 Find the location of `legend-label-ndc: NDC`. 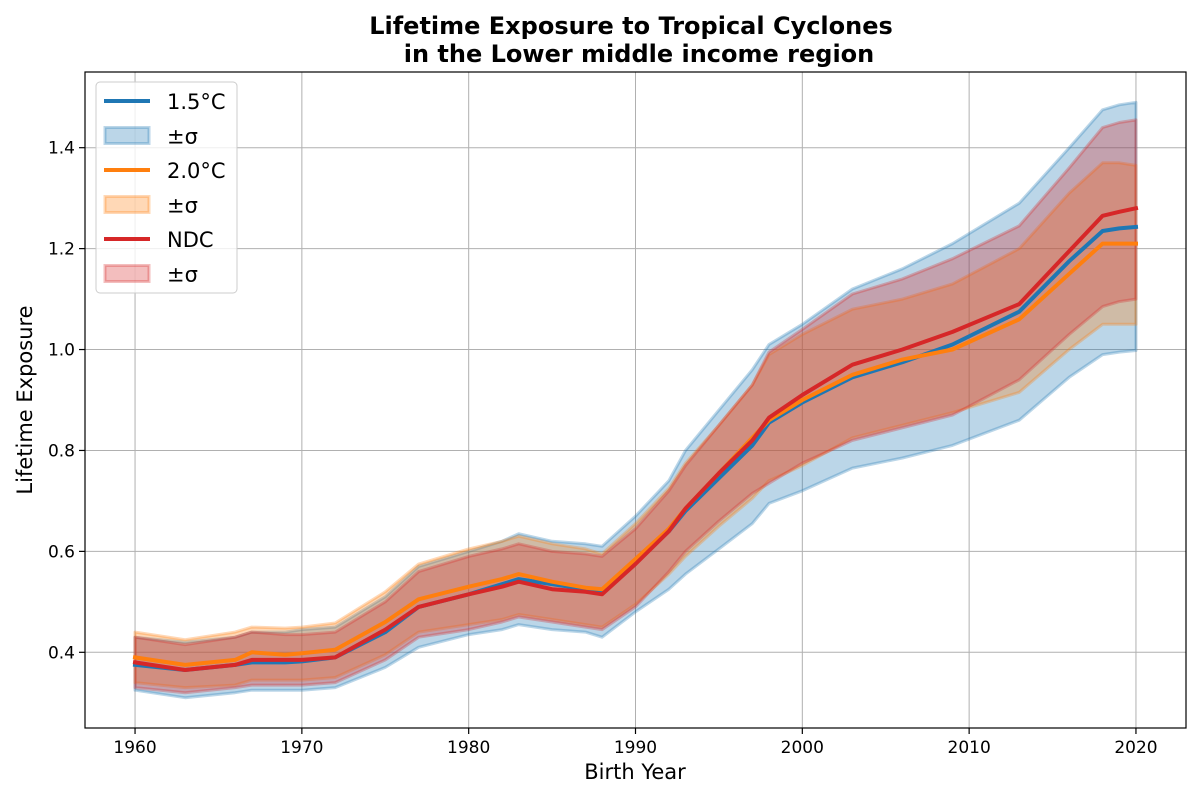

legend-label-ndc: NDC is located at coordinates (190, 240).